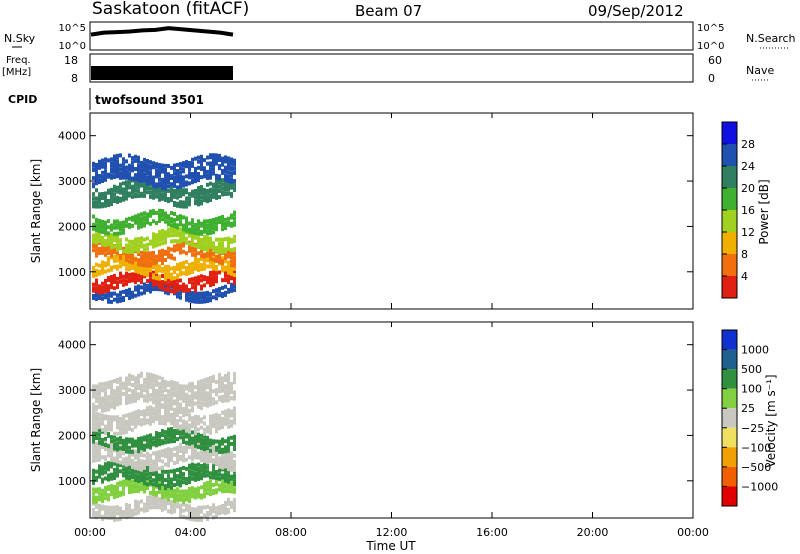  I want to click on colorbar-tick-label: −25, so click(752, 428).